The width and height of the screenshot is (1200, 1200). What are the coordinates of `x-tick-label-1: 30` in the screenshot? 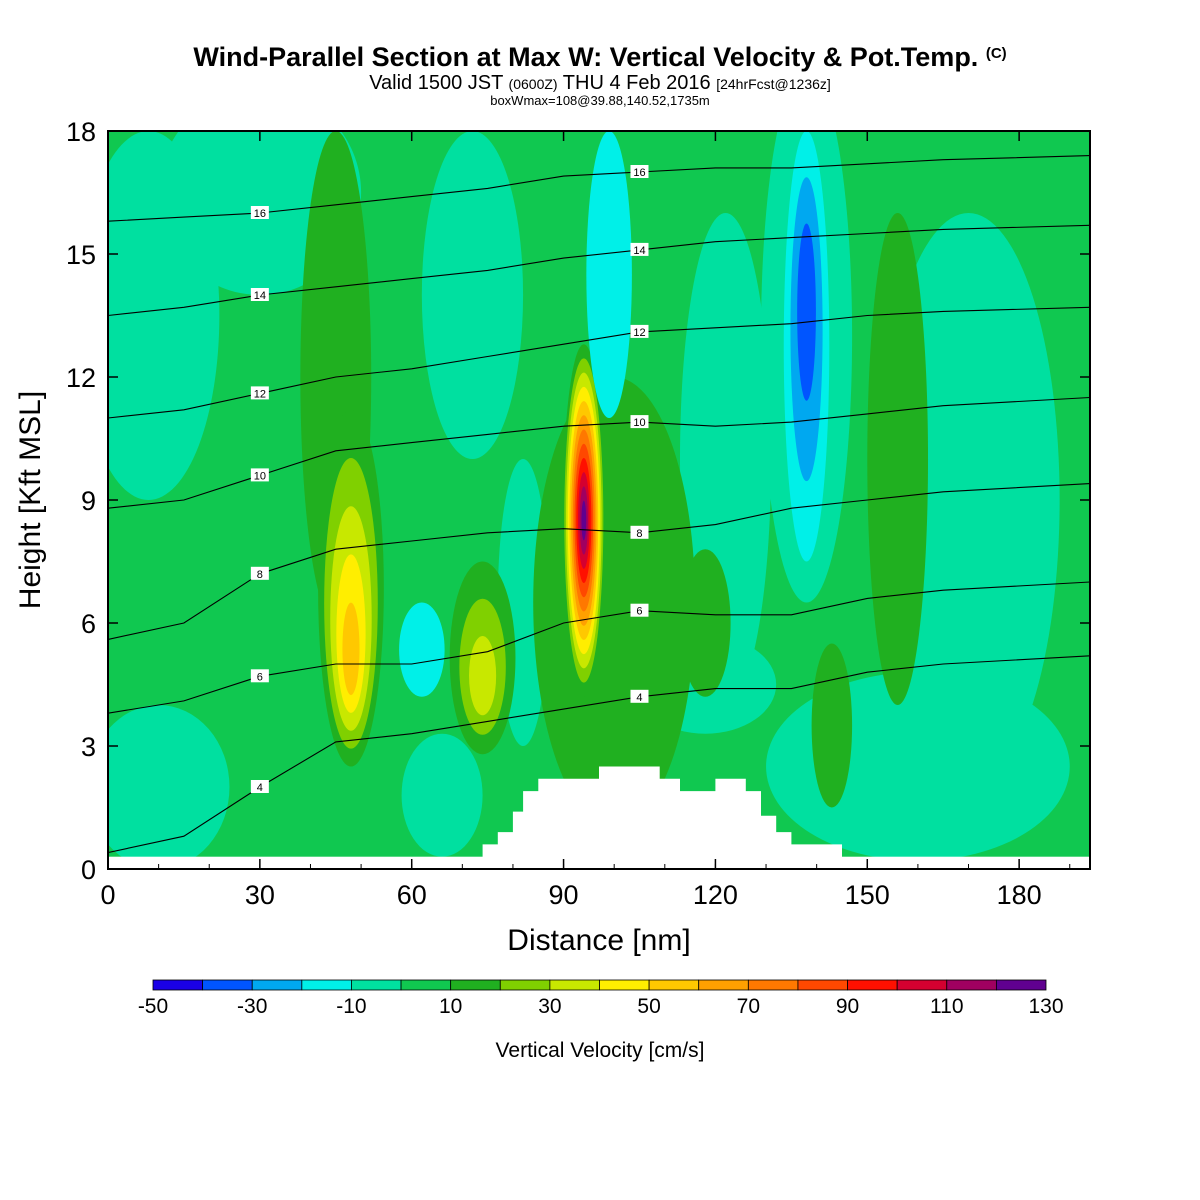 It's located at (260, 895).